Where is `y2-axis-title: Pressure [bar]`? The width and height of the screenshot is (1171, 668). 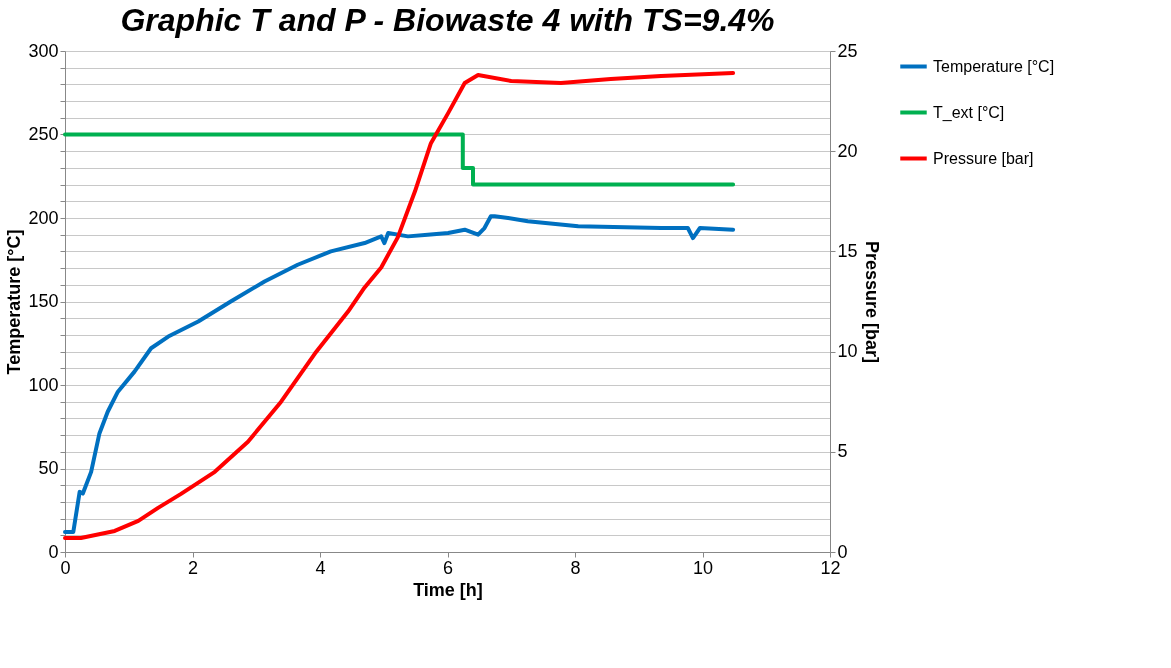
y2-axis-title: Pressure [bar] is located at coordinates (871, 302).